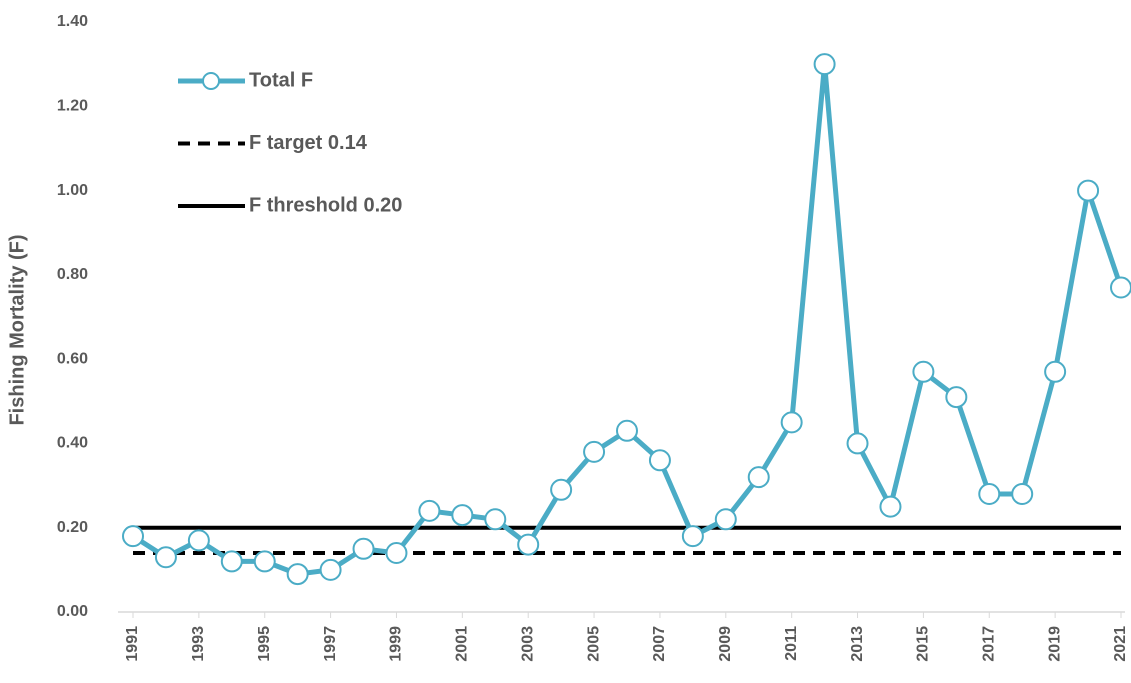 This screenshot has width=1131, height=683. What do you see at coordinates (308, 143) in the screenshot?
I see `legend-label: F target 0.14` at bounding box center [308, 143].